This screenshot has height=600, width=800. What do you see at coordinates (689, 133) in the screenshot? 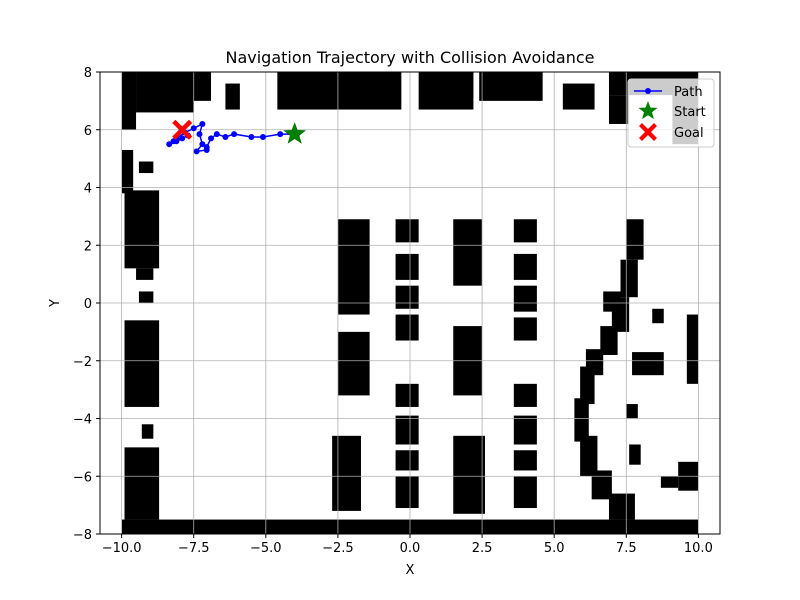
I see `legend-goal-label: Goal` at bounding box center [689, 133].